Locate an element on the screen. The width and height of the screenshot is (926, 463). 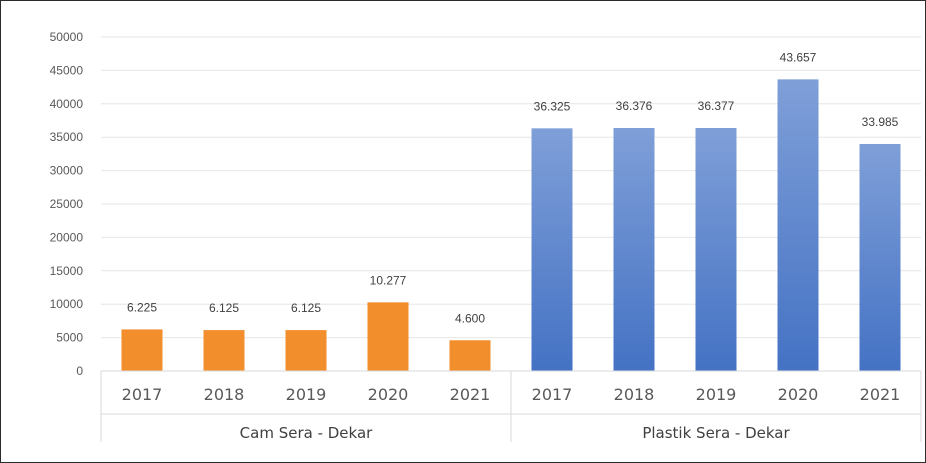
y-tick-label: 5000 is located at coordinates (69, 338).